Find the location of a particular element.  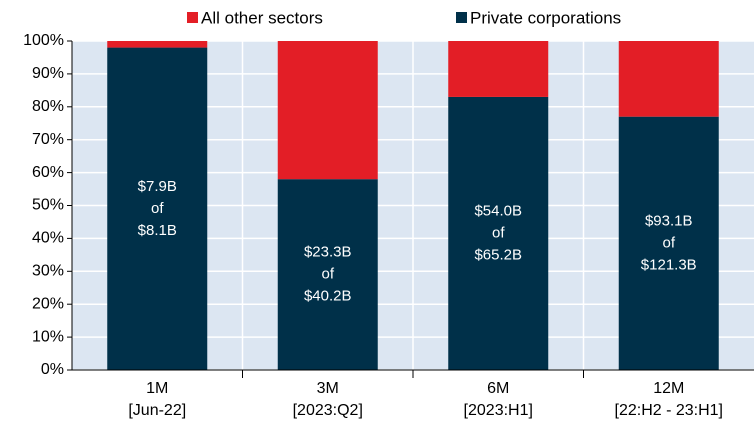

y-tick-label: 80% is located at coordinates (48, 106).